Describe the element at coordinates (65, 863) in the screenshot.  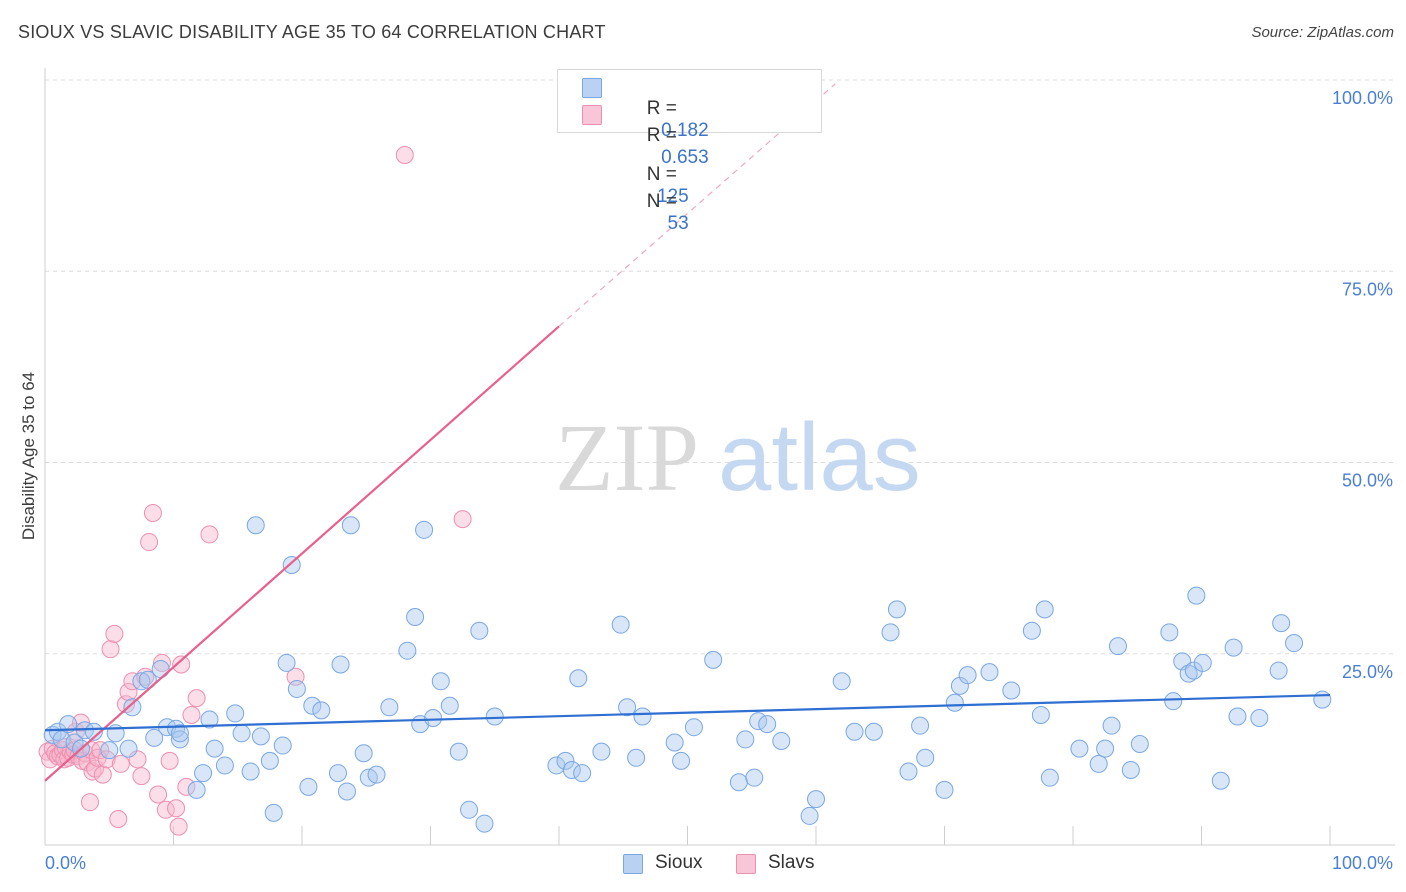
I see `x-tick-label: 0.0%` at that location.